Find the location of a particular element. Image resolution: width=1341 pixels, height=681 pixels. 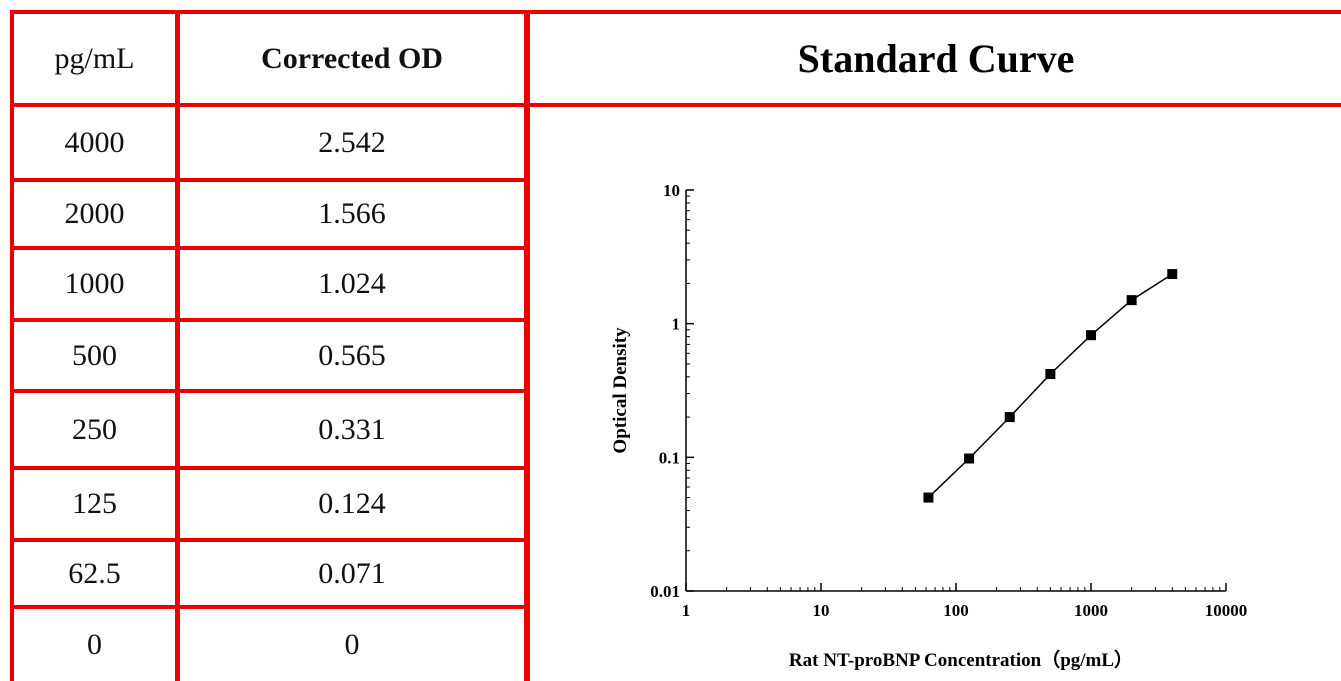

table-row-6-od: 0.124 is located at coordinates (352, 503).